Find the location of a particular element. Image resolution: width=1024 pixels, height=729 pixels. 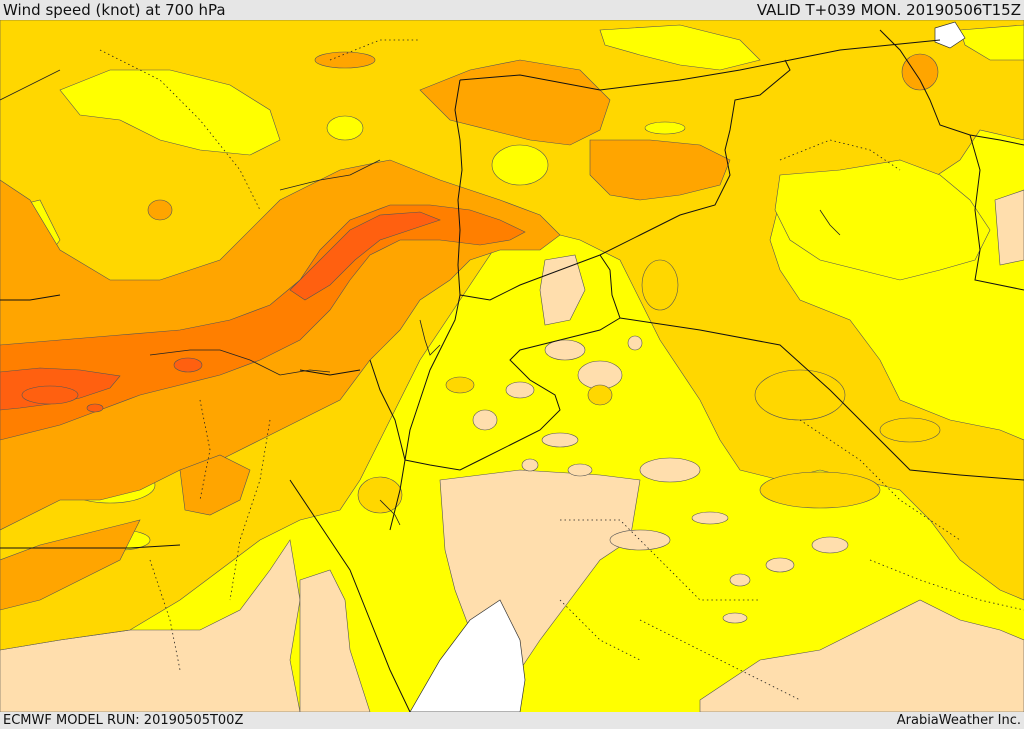

caspian-water is located at coordinates (950, 35).